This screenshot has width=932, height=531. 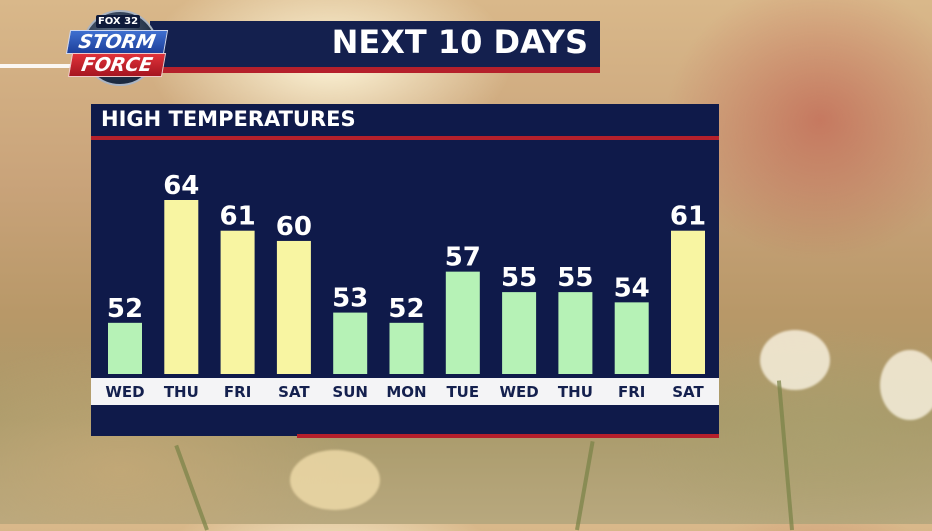 I want to click on logo-network: FOX 32, so click(x=118, y=21).